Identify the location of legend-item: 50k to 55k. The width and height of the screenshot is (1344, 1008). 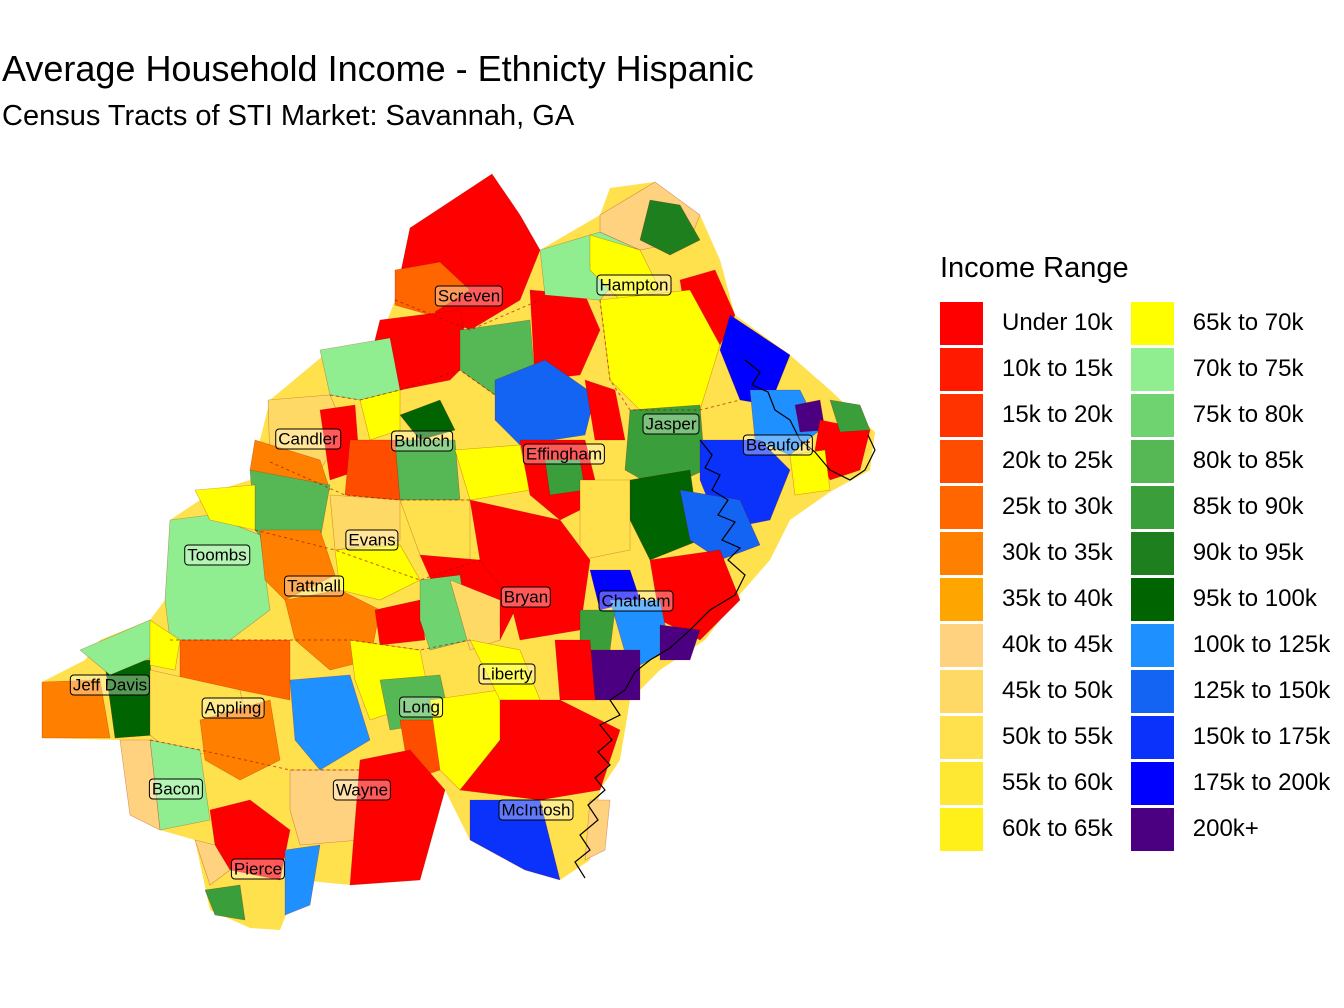
(1026, 737).